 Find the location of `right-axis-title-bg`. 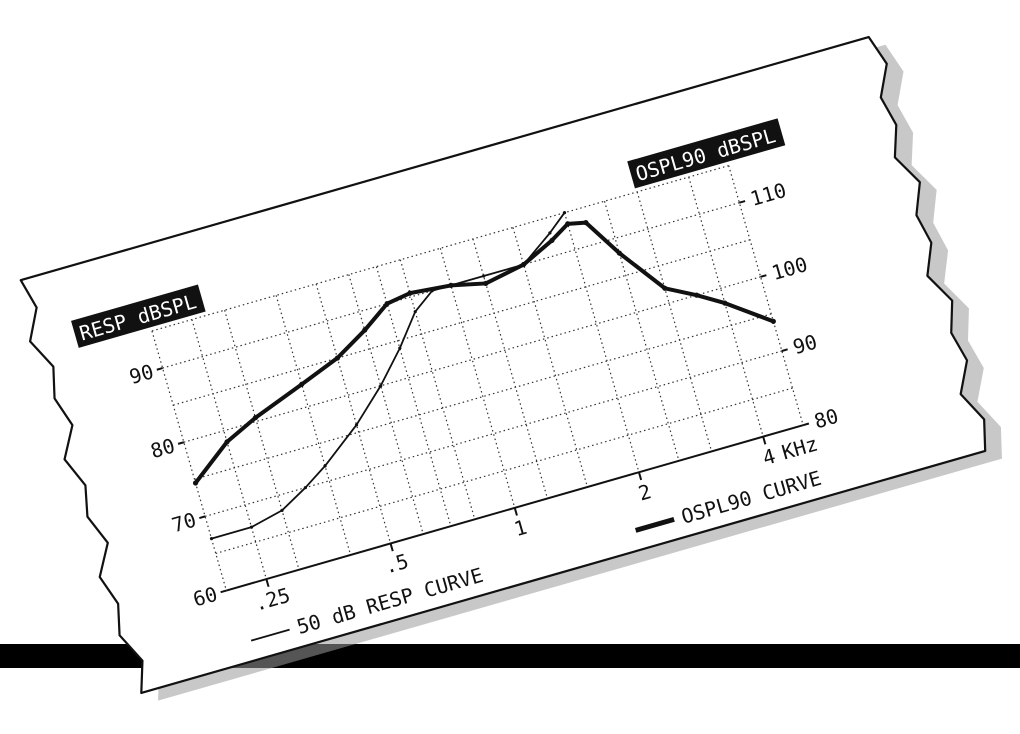

right-axis-title-bg is located at coordinates (706, 153).